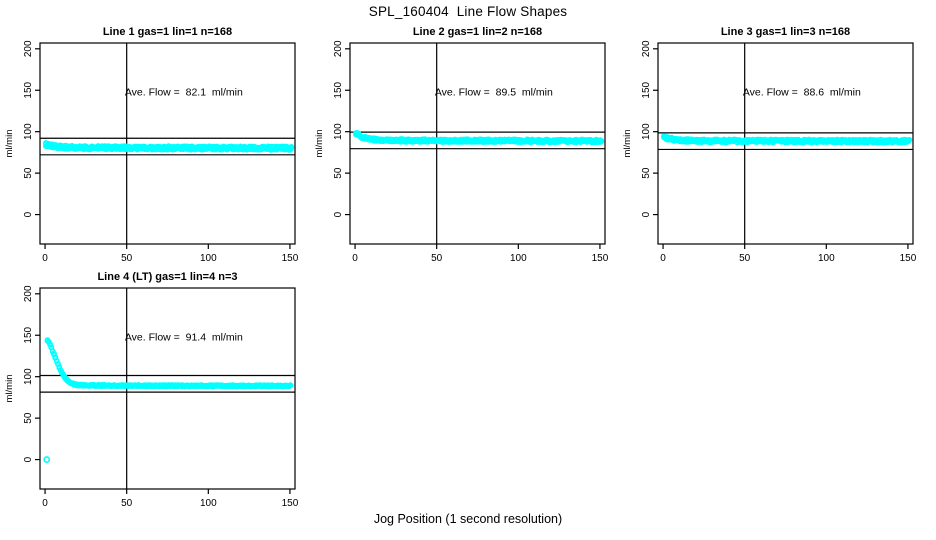 This screenshot has height=540, width=936. Describe the element at coordinates (785, 32) in the screenshot. I see `panel-title: Line 3 gas=1 lin=3 n=168` at that location.